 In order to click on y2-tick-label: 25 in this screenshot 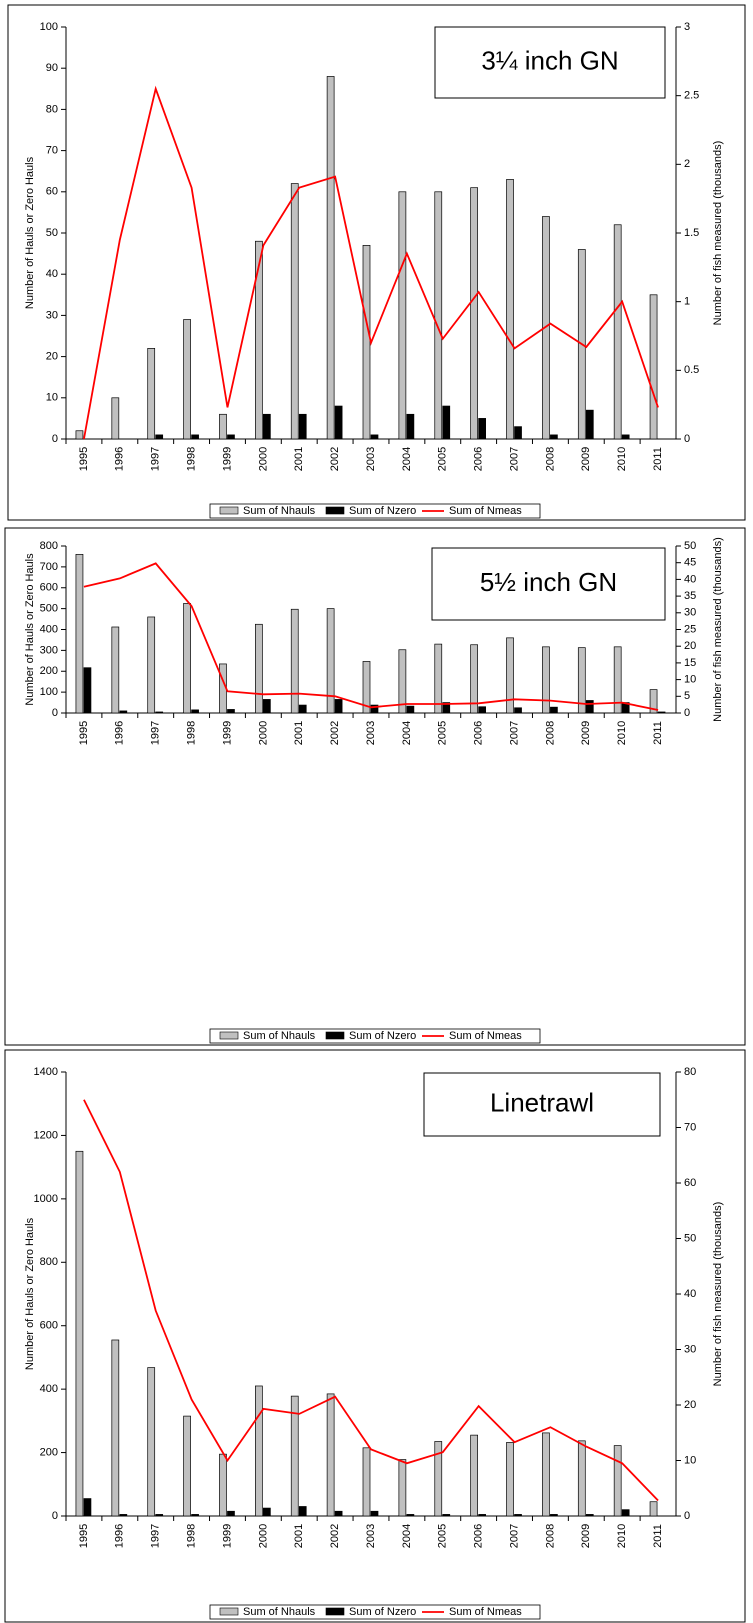, I will do `click(690, 629)`.